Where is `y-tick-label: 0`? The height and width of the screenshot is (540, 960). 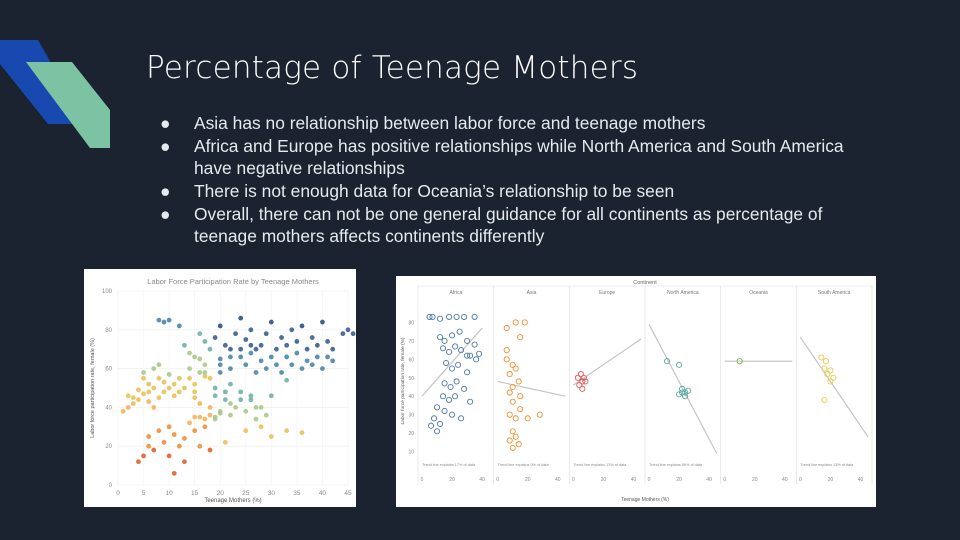
y-tick-label: 0 is located at coordinates (111, 486).